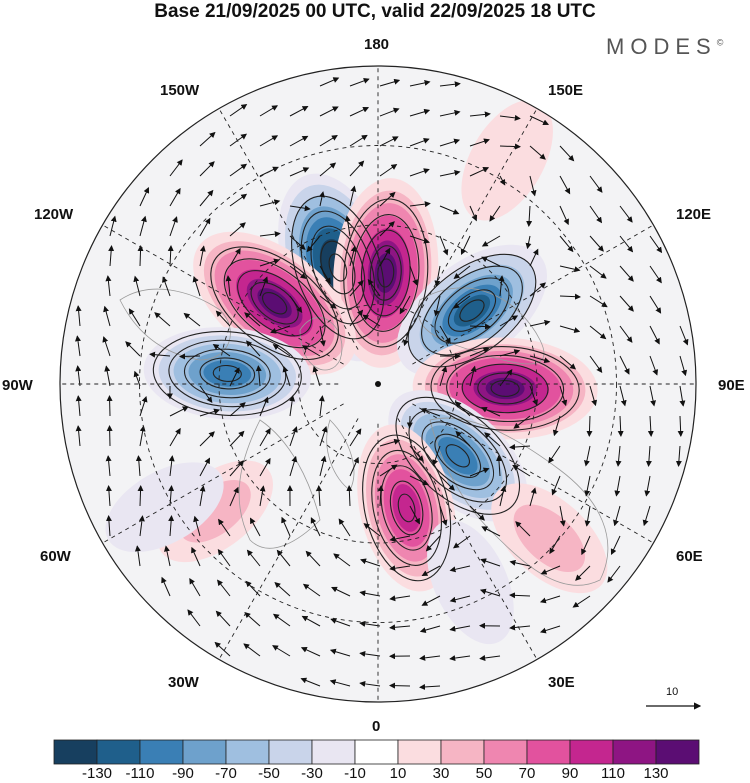  What do you see at coordinates (656, 773) in the screenshot?
I see `colorbar-tick-label: 130` at bounding box center [656, 773].